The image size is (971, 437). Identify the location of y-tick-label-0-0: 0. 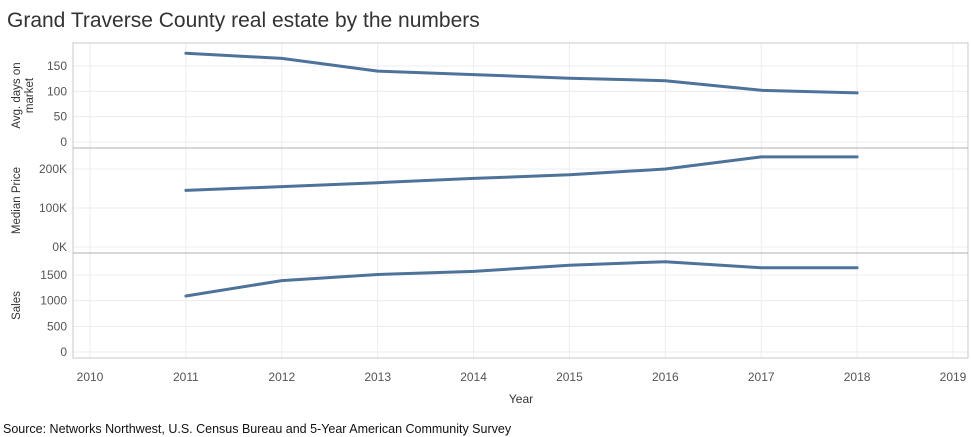
(63, 142).